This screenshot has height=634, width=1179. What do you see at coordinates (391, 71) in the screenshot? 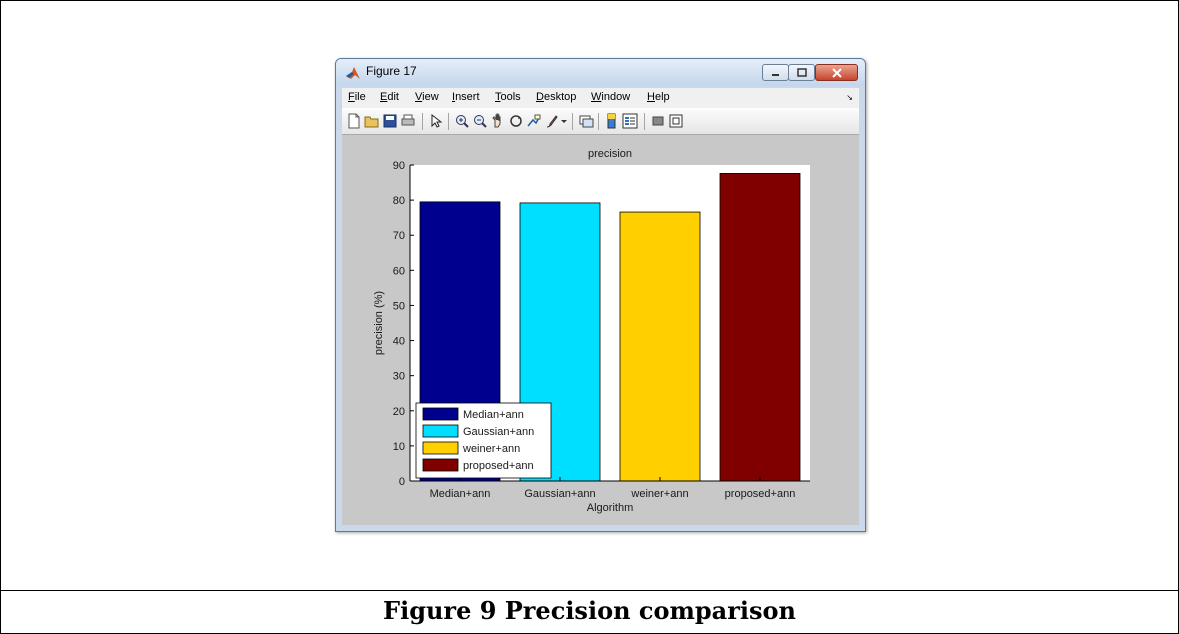
I see `window-title: Figure 17` at bounding box center [391, 71].